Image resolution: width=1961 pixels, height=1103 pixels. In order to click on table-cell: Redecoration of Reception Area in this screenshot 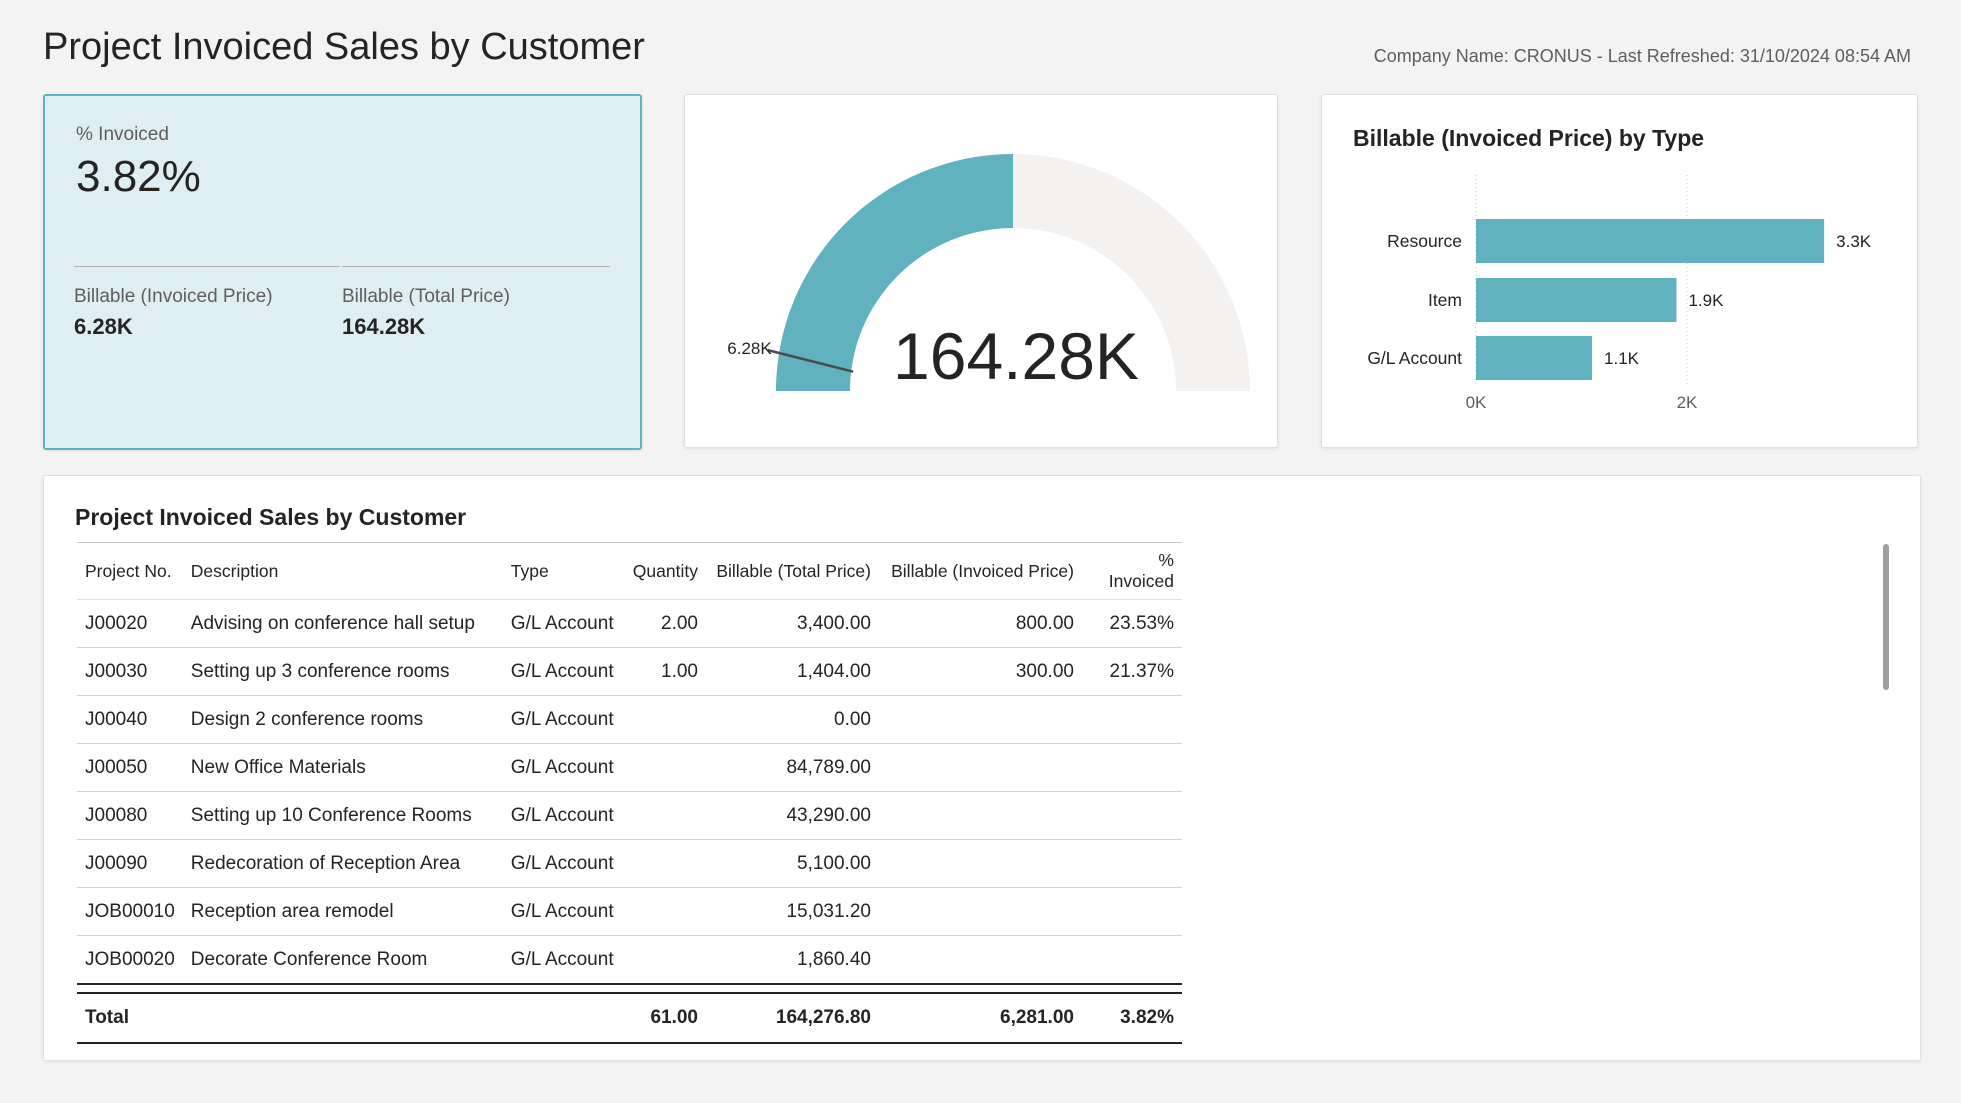, I will do `click(342, 863)`.